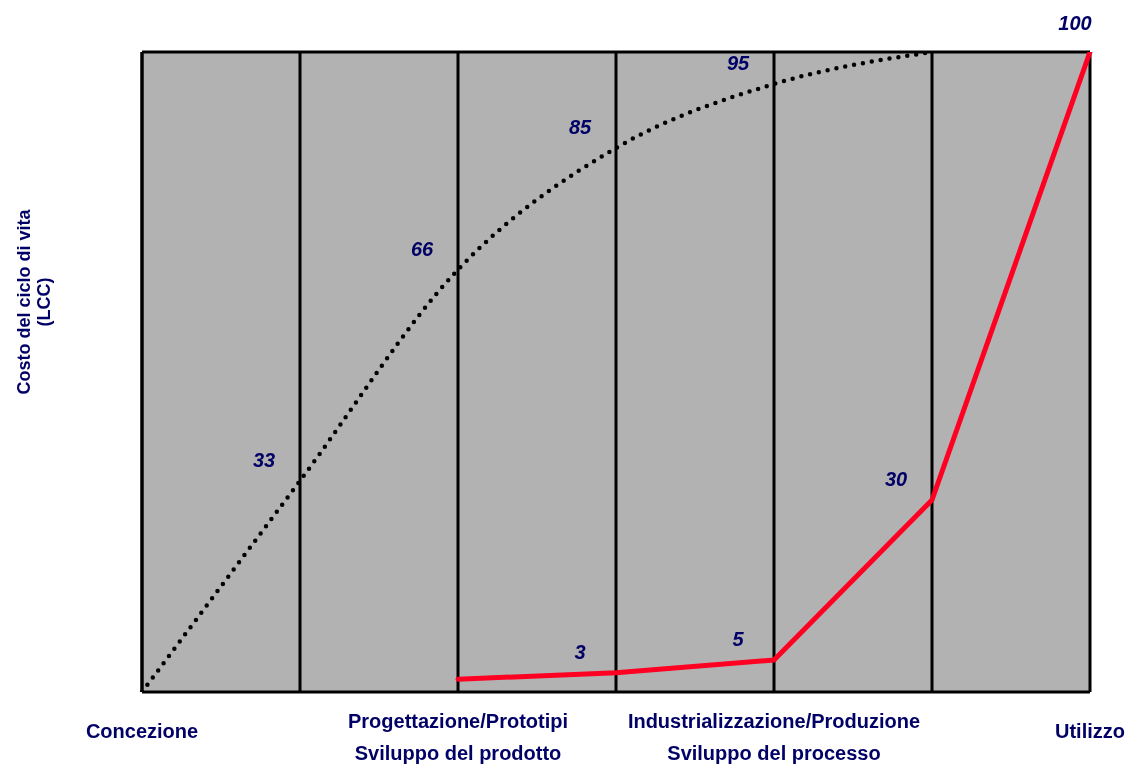 This screenshot has height=772, width=1144. What do you see at coordinates (1075, 23) in the screenshot?
I see `data-label: 100` at bounding box center [1075, 23].